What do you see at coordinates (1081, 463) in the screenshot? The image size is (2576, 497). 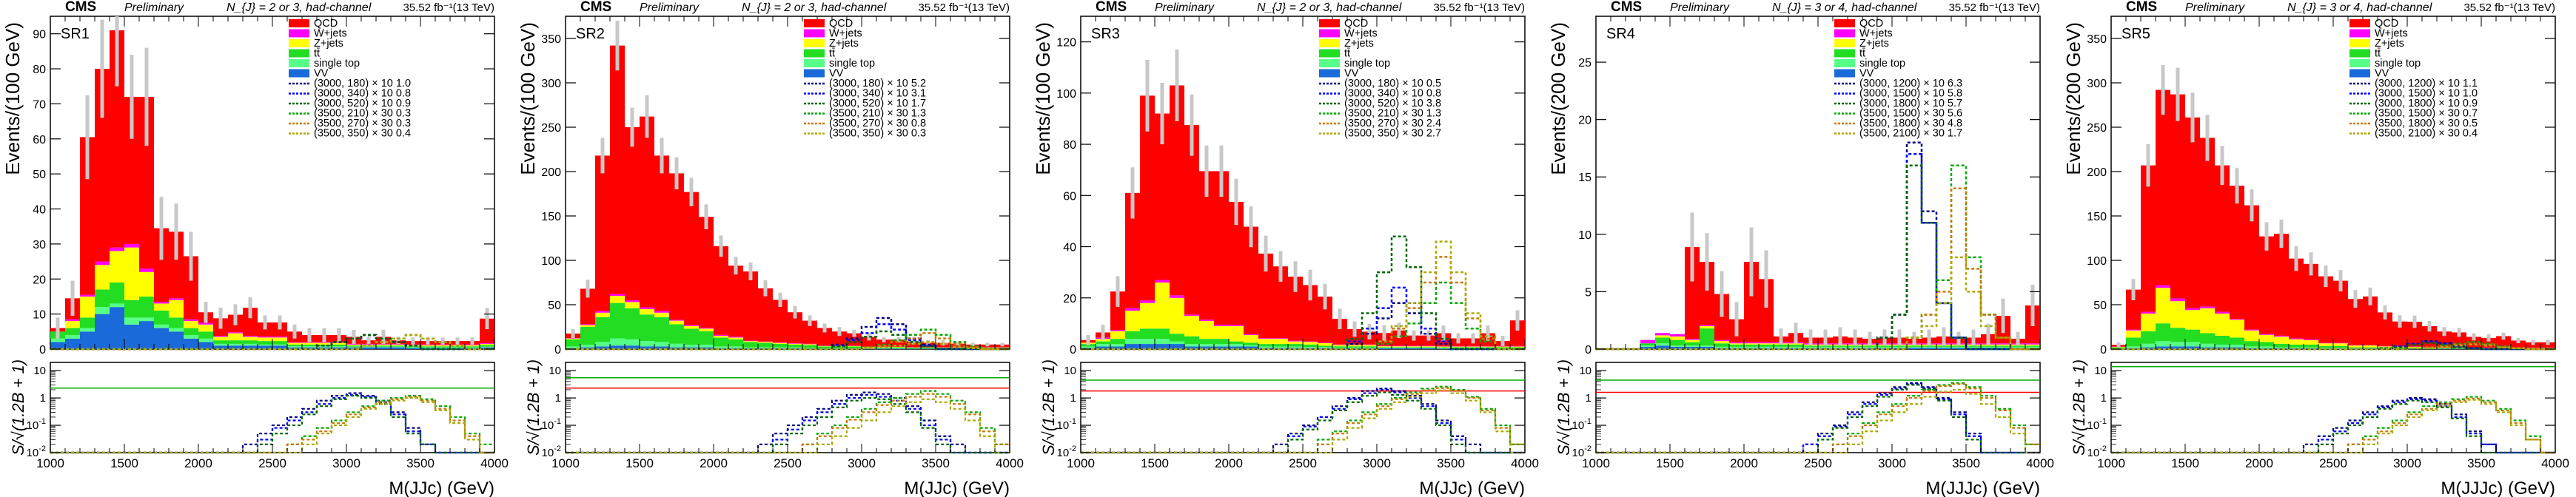 I see `x-tick-label: 1000` at bounding box center [1081, 463].